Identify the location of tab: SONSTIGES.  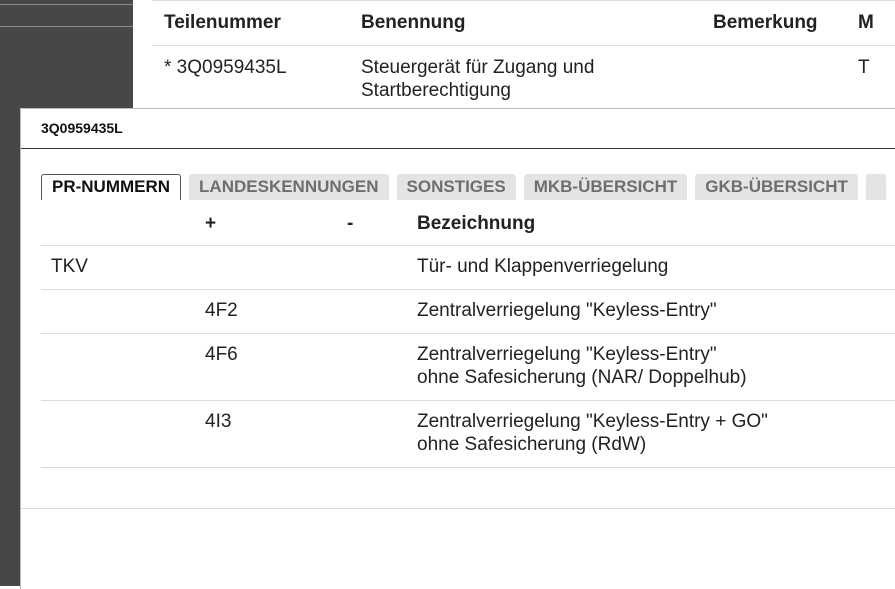
(456, 187).